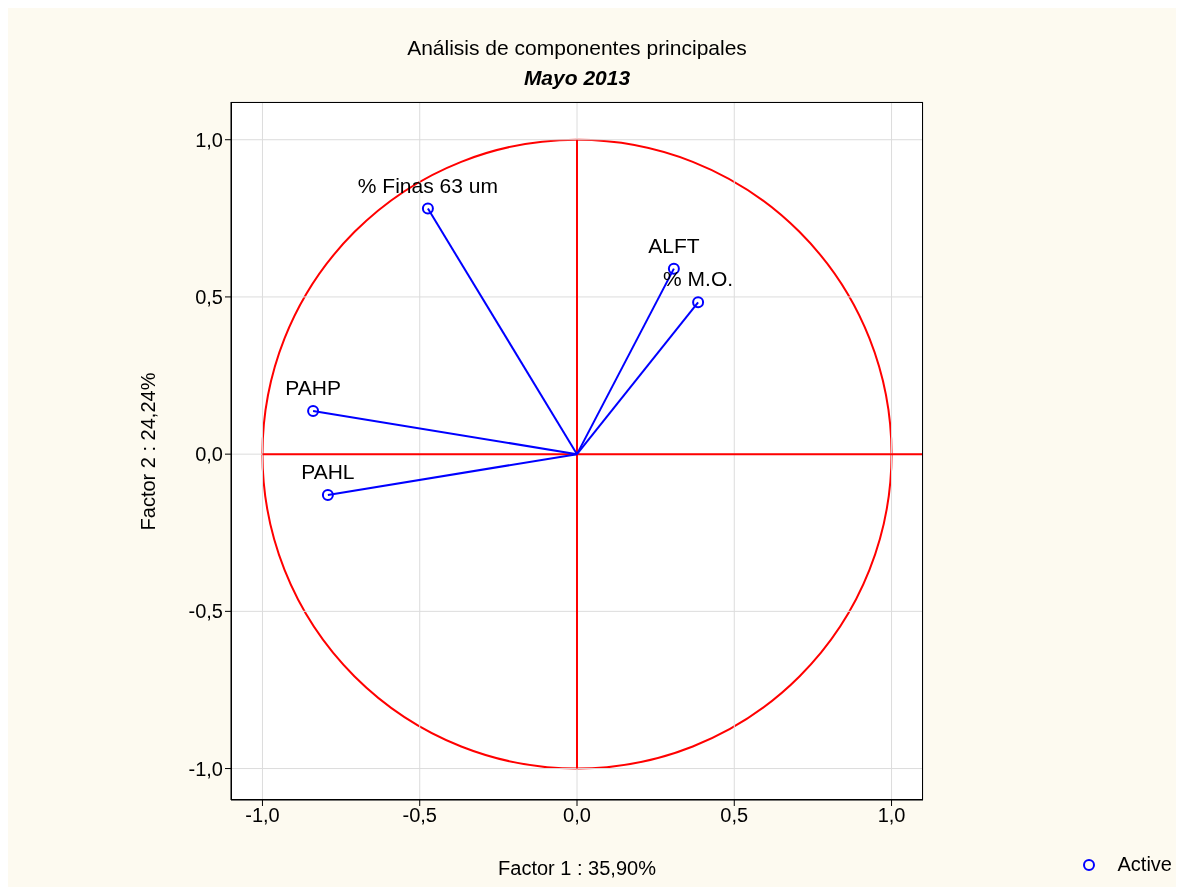  I want to click on x-axis-title: Factor 1 : 35,90%, so click(577, 868).